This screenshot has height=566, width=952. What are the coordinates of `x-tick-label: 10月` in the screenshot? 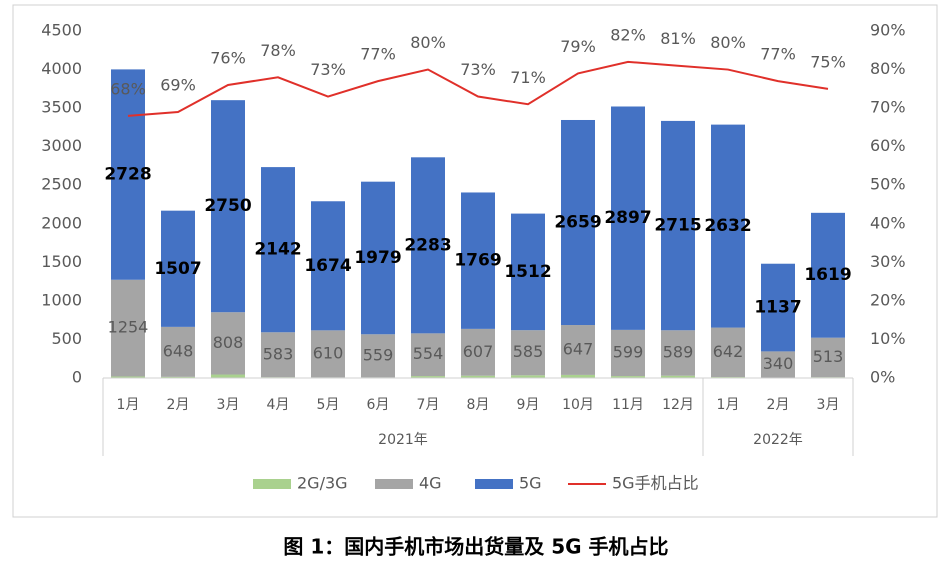 It's located at (578, 405).